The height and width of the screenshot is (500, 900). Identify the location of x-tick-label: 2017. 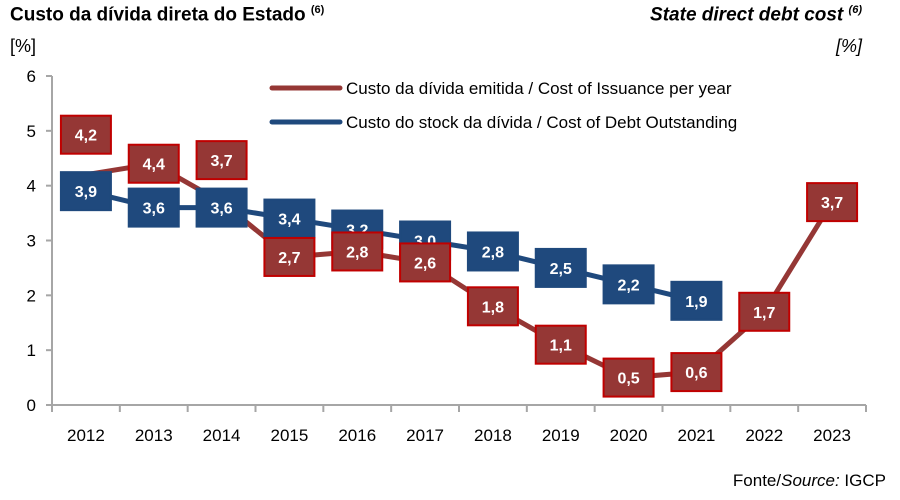
(425, 435).